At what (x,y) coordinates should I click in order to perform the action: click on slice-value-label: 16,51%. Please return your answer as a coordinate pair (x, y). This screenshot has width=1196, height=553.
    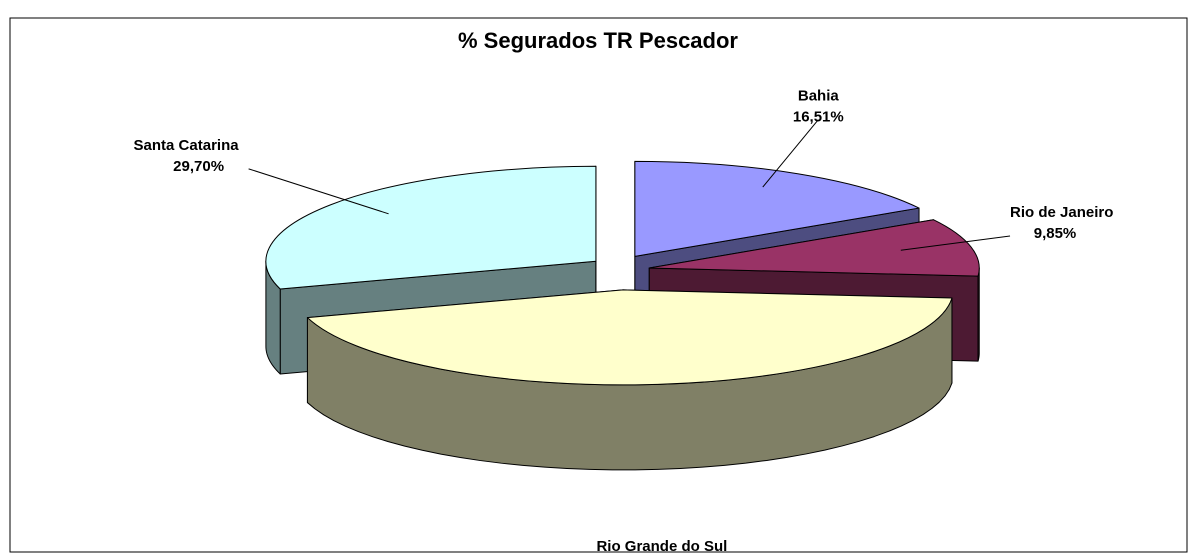
    Looking at the image, I should click on (818, 117).